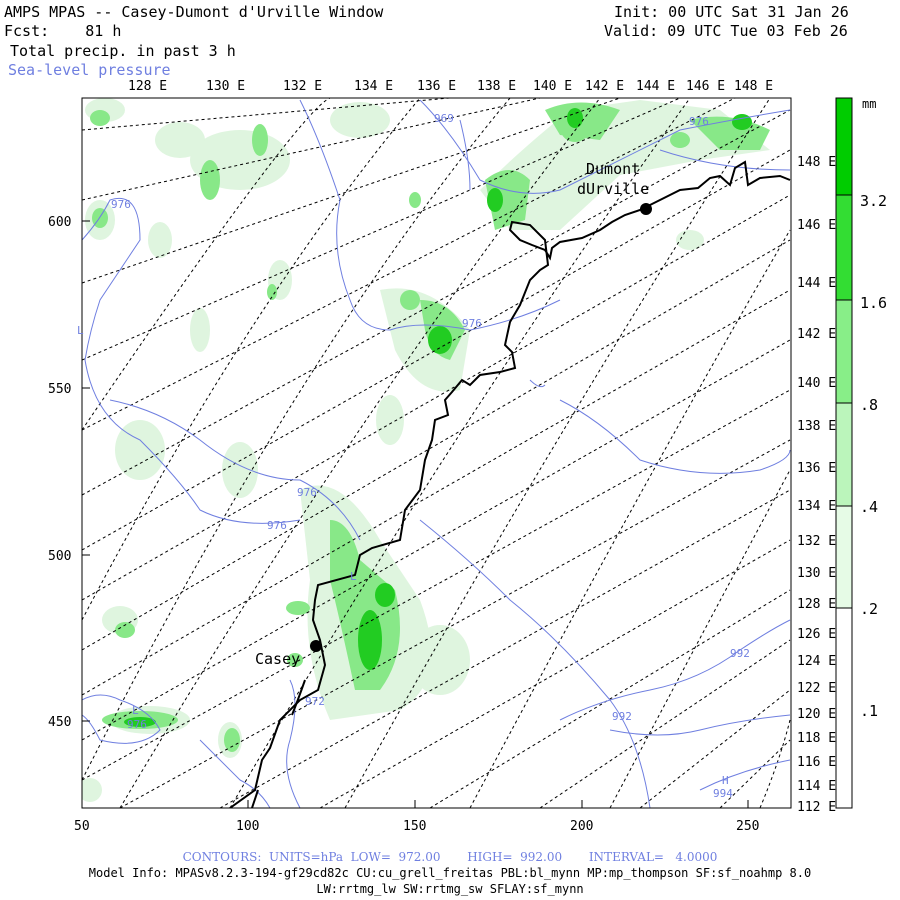  What do you see at coordinates (816, 162) in the screenshot?
I see `right-lon-label: 148 E` at bounding box center [816, 162].